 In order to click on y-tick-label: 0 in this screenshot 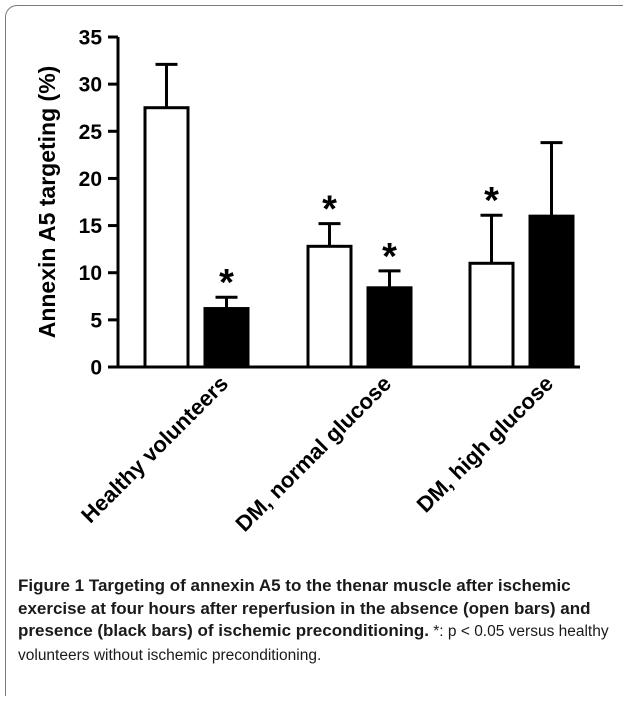, I will do `click(96, 368)`.